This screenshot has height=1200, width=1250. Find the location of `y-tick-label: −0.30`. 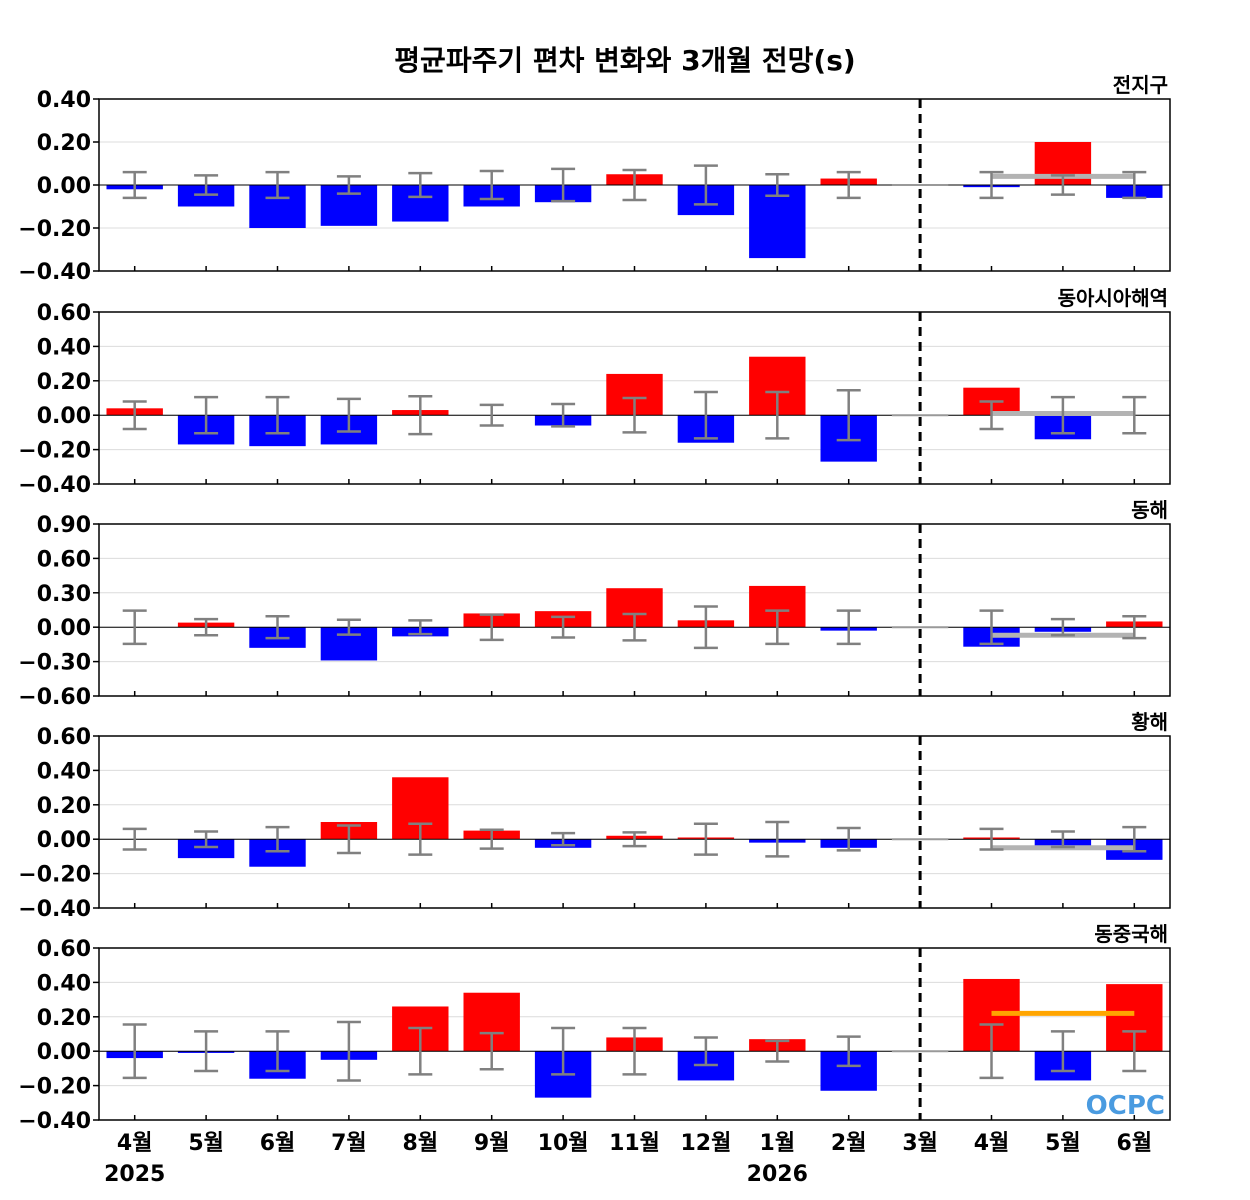

y-tick-label: −0.30 is located at coordinates (54, 663).